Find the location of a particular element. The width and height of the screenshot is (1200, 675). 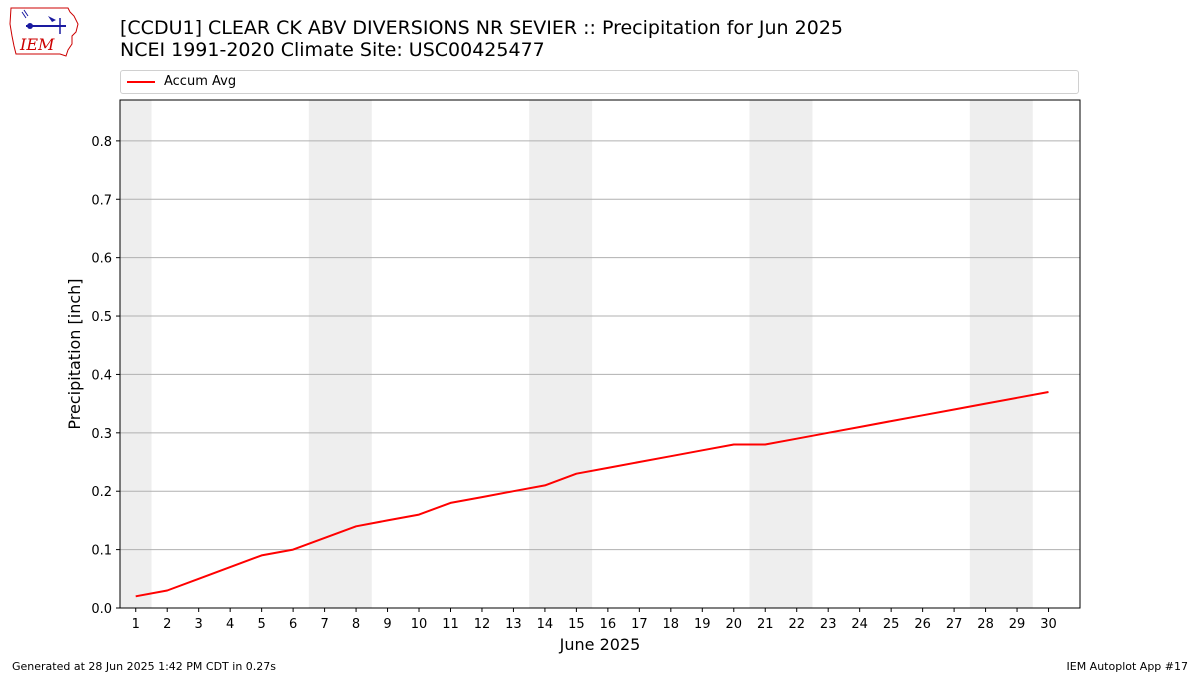

logo-text: IEM is located at coordinates (37, 44).